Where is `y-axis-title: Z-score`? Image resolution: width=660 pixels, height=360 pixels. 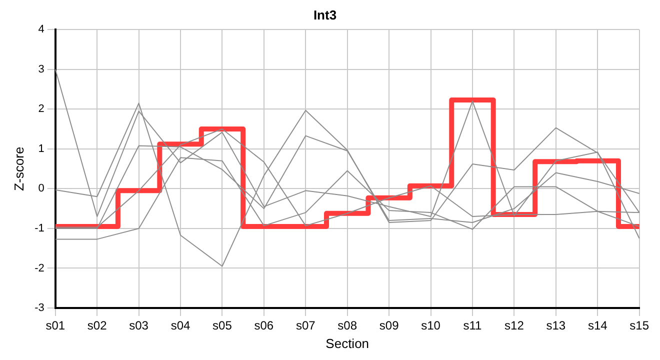 y-axis-title: Z-score is located at coordinates (18, 168).